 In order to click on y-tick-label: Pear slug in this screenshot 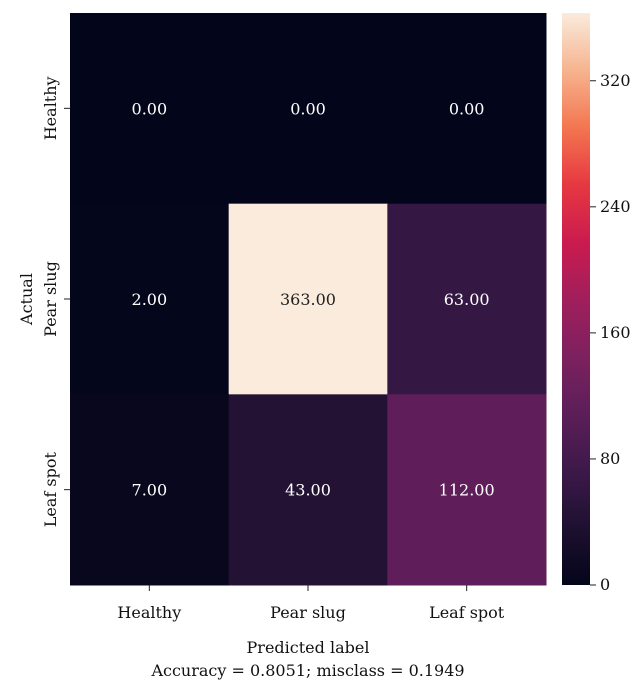, I will do `click(50, 299)`.